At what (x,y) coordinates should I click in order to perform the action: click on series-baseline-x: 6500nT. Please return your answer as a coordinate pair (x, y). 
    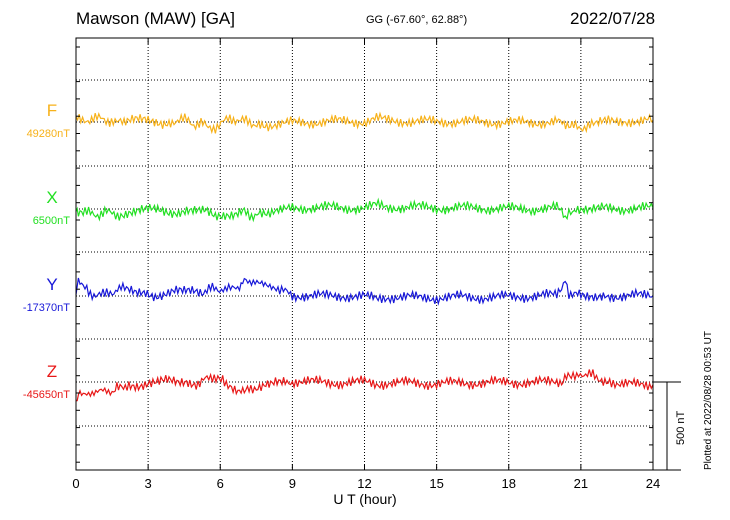
    Looking at the image, I should click on (52, 221).